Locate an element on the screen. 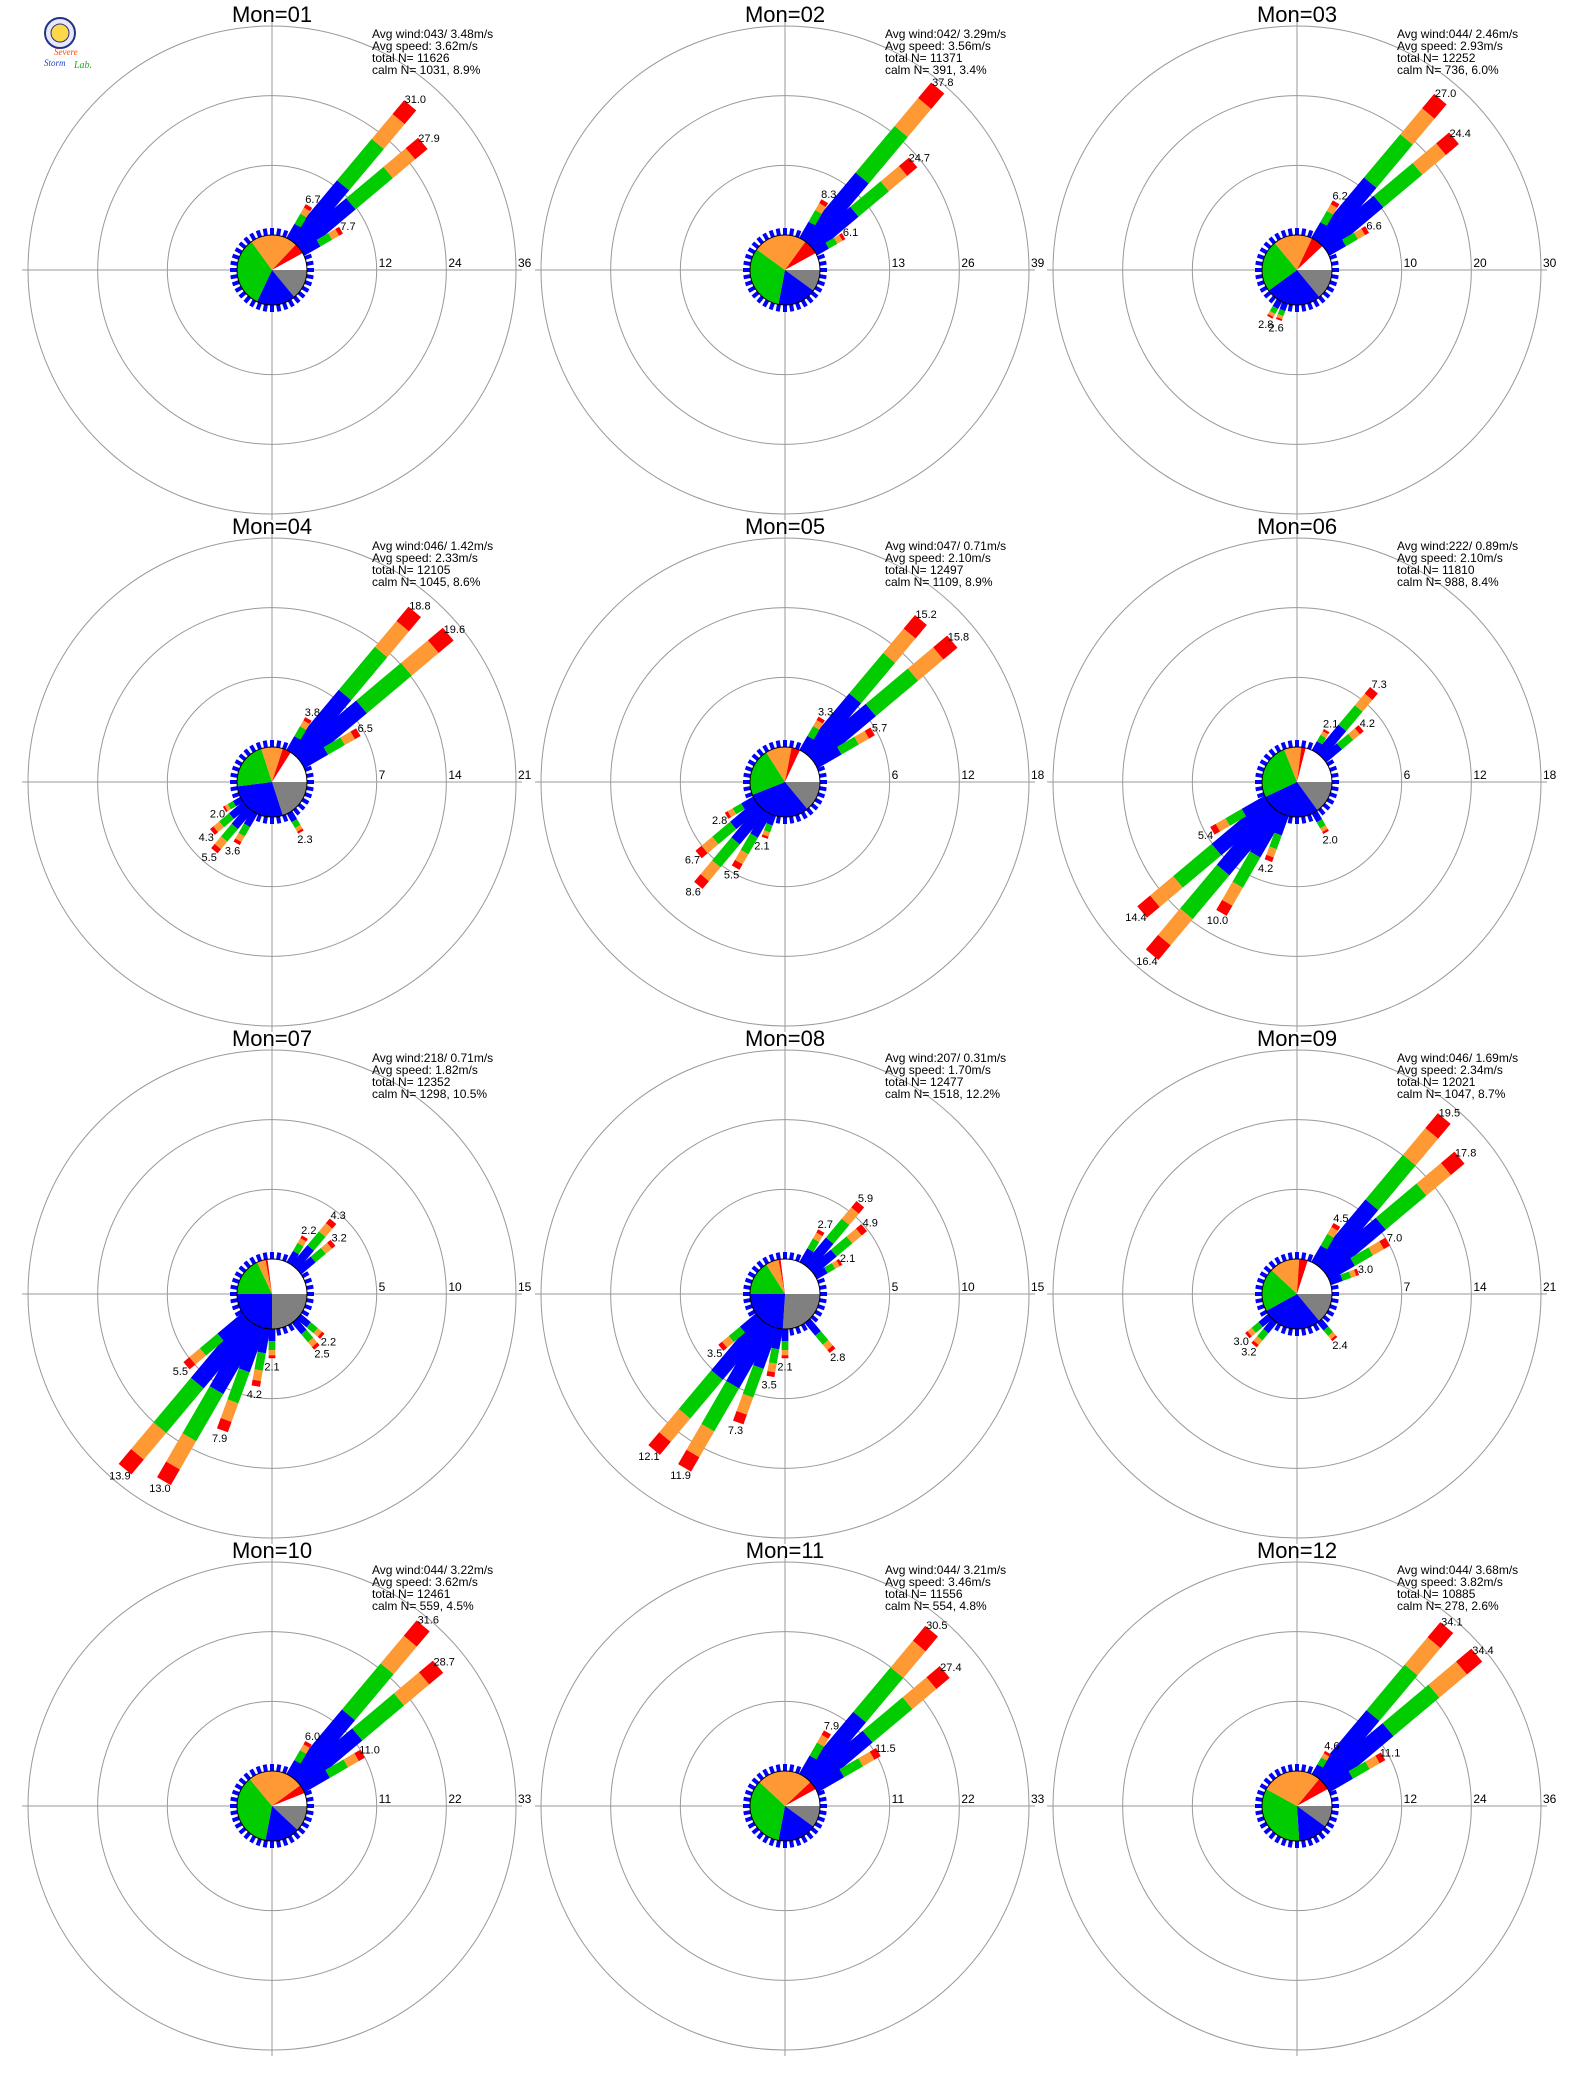  petal-label: 2.1 is located at coordinates (1330, 725).